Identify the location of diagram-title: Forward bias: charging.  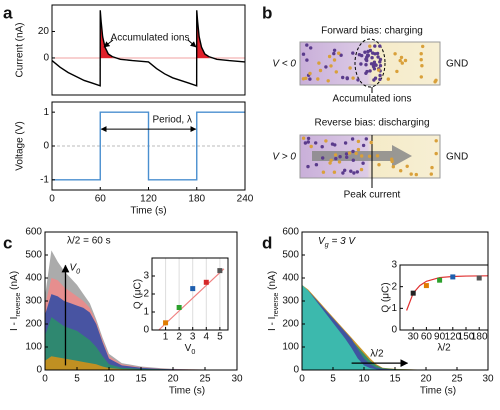
(372, 31).